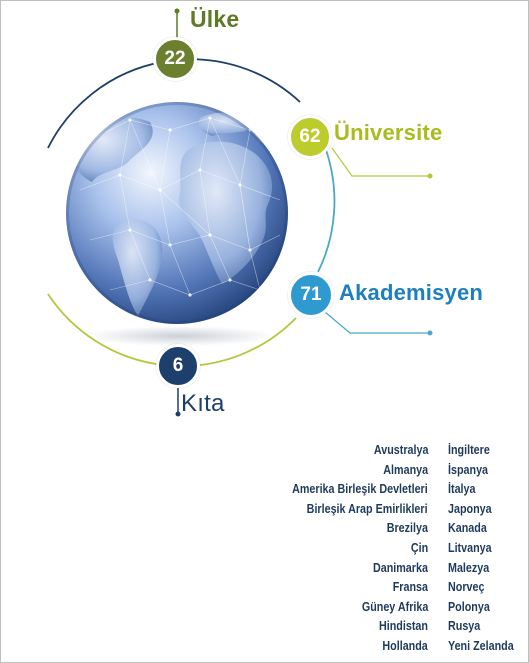  Describe the element at coordinates (410, 587) in the screenshot. I see `country-left: Fransa` at that location.